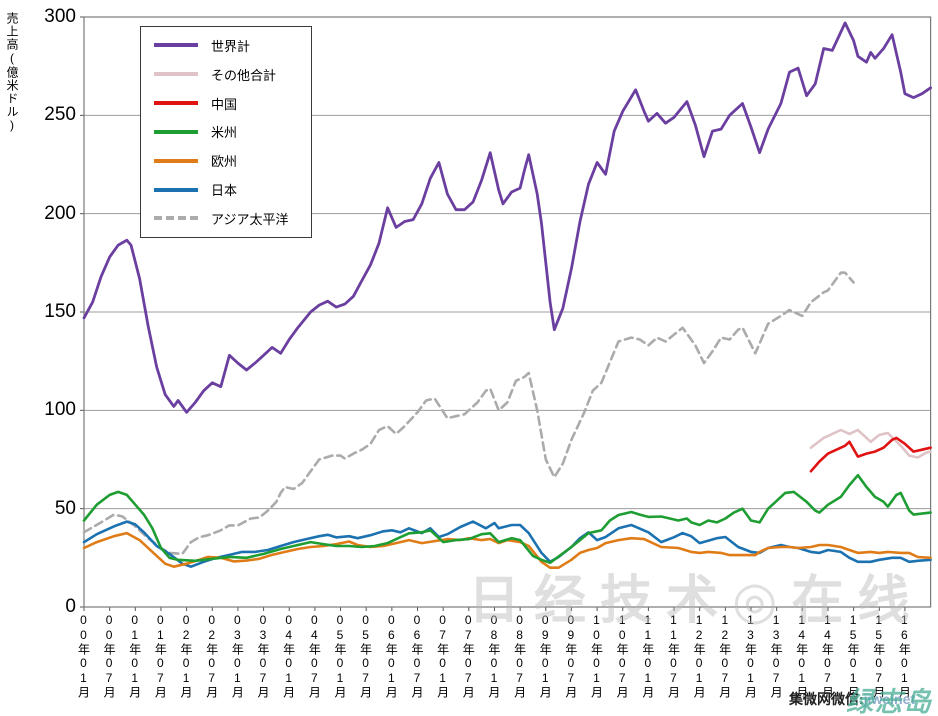 Image resolution: width=938 pixels, height=716 pixels. I want to click on x-tick-label-00年07月: 00年07月, so click(109, 656).